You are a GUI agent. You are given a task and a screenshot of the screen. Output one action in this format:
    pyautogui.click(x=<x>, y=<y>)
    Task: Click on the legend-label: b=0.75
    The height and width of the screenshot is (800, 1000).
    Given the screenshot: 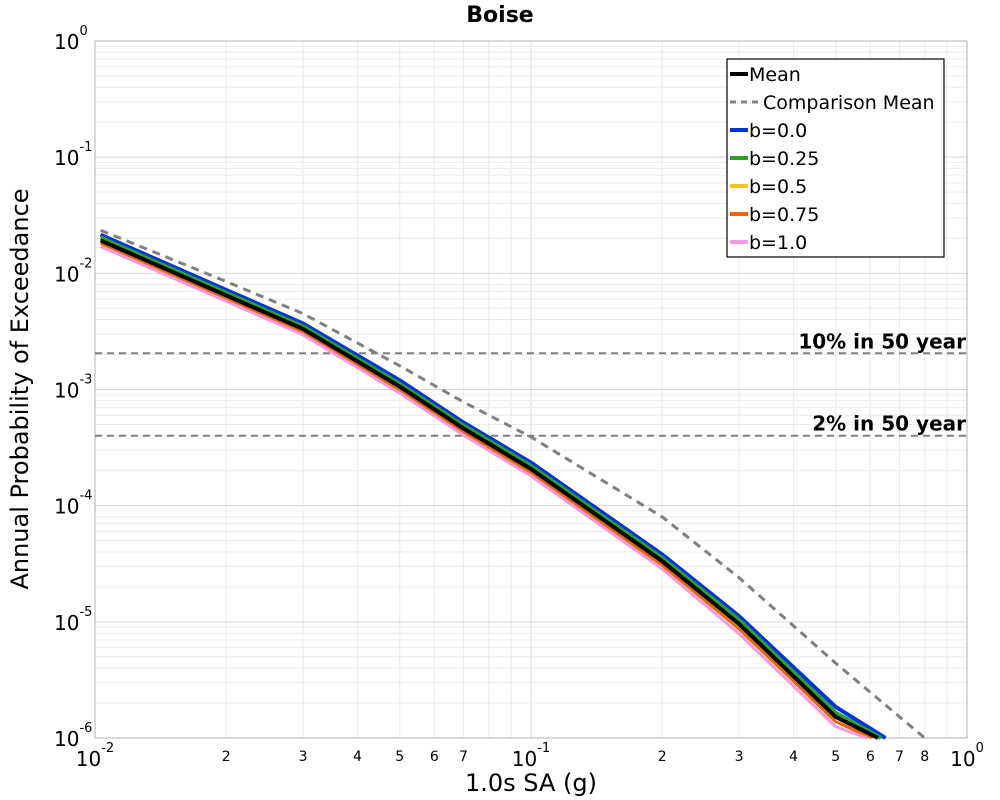 What is the action you would take?
    pyautogui.click(x=784, y=215)
    